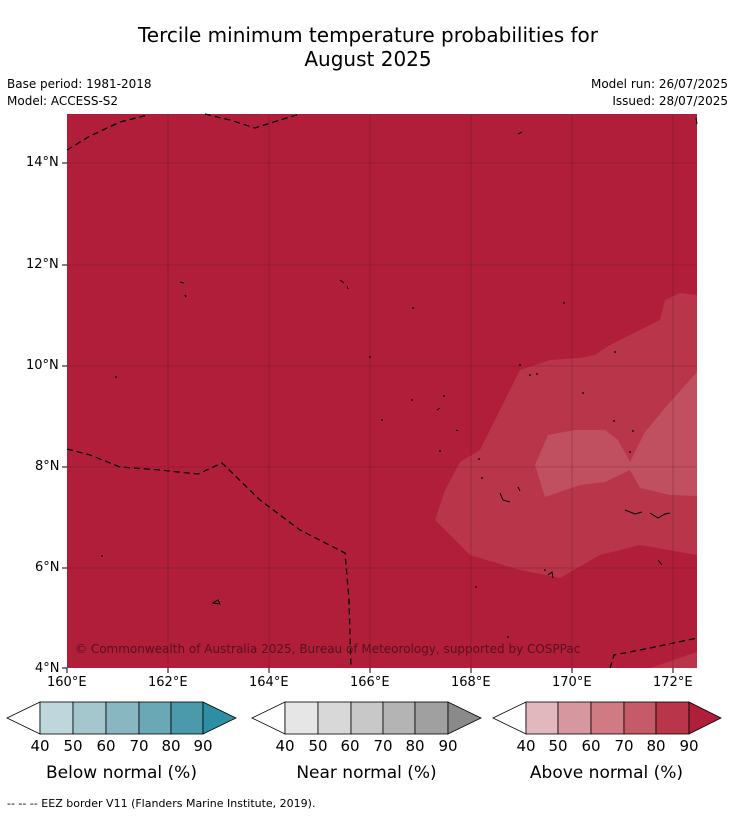 This screenshot has height=816, width=736. Describe the element at coordinates (168, 682) in the screenshot. I see `lon-tick-label: 162°E` at that location.